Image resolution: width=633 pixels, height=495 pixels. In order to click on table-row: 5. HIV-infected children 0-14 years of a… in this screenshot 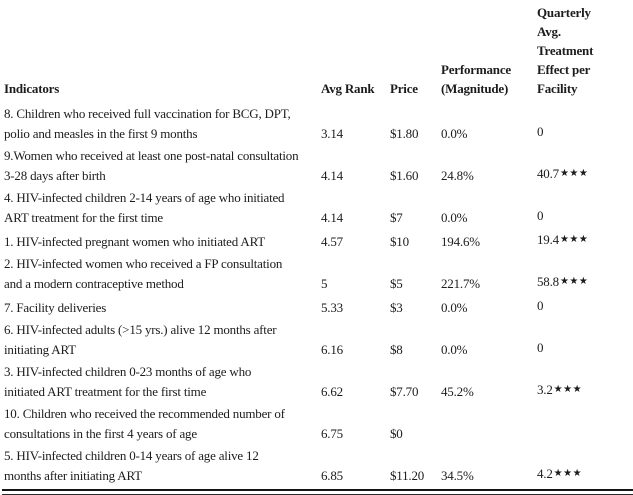, I will do `click(316, 466)`.